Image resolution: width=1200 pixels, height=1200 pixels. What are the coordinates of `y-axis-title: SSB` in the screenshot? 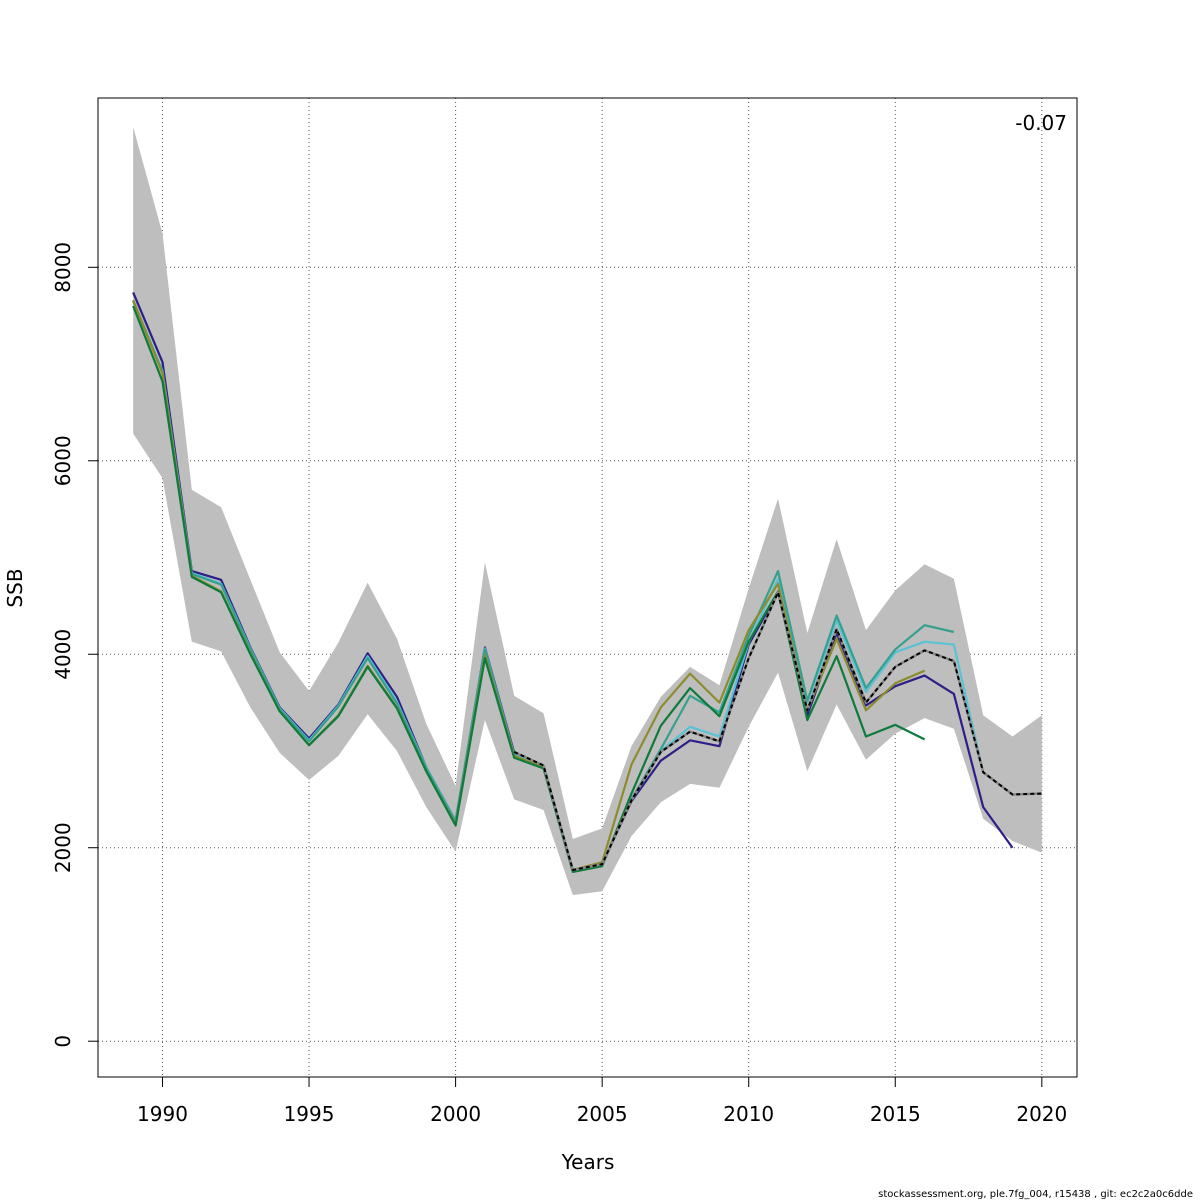 It's located at (15, 587).